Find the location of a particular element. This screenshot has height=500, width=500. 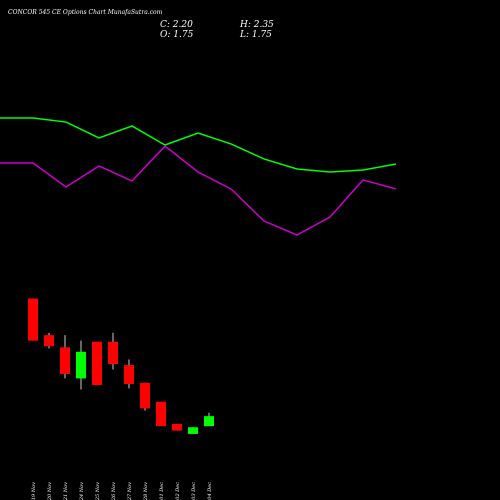

x-tick-label: 19 Nov is located at coordinates (34, 491).